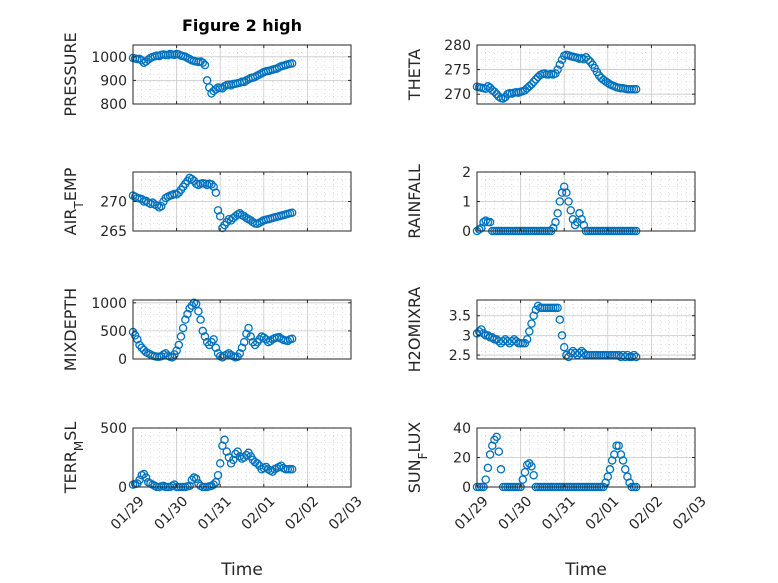  I want to click on y-tick-label: 1000, so click(109, 58).